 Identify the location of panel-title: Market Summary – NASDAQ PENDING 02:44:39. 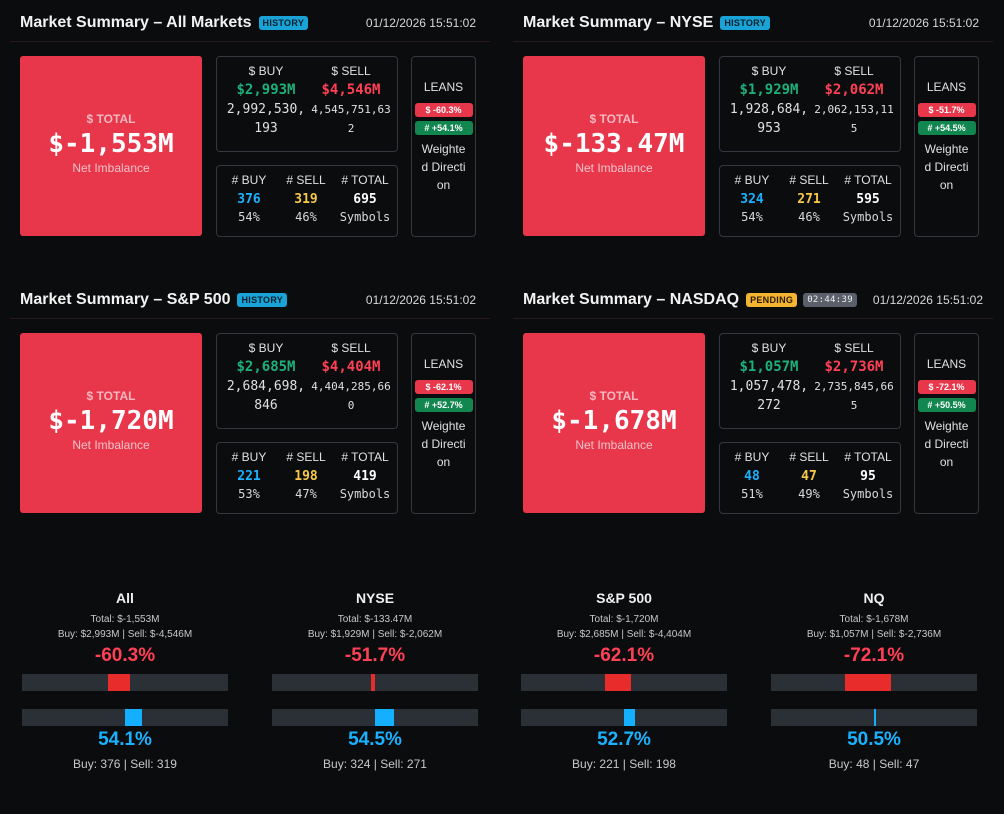
(690, 300).